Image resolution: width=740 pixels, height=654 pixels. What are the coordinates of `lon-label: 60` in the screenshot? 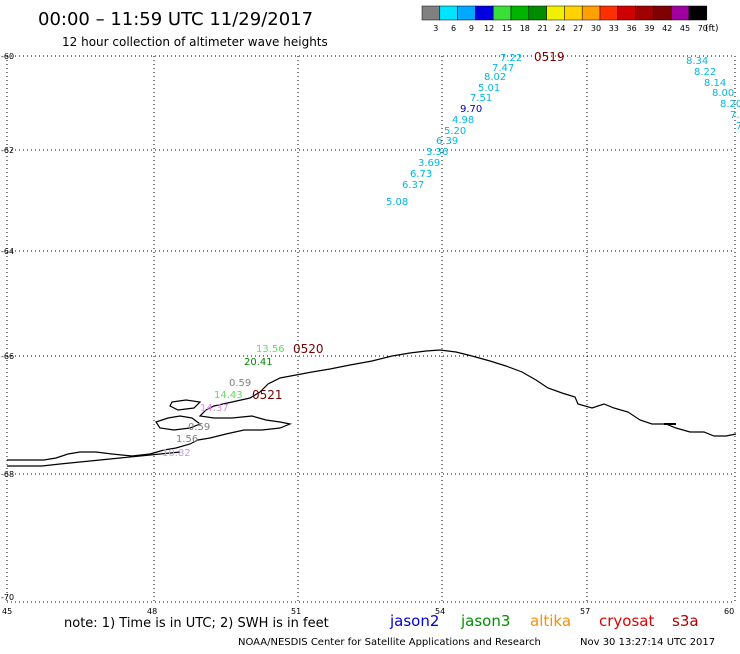 It's located at (729, 611).